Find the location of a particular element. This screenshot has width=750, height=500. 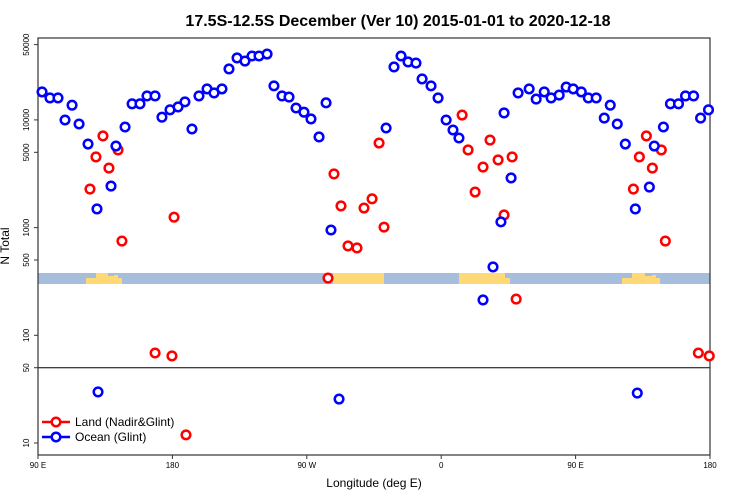

y-tick-label: 10 is located at coordinates (26, 442).